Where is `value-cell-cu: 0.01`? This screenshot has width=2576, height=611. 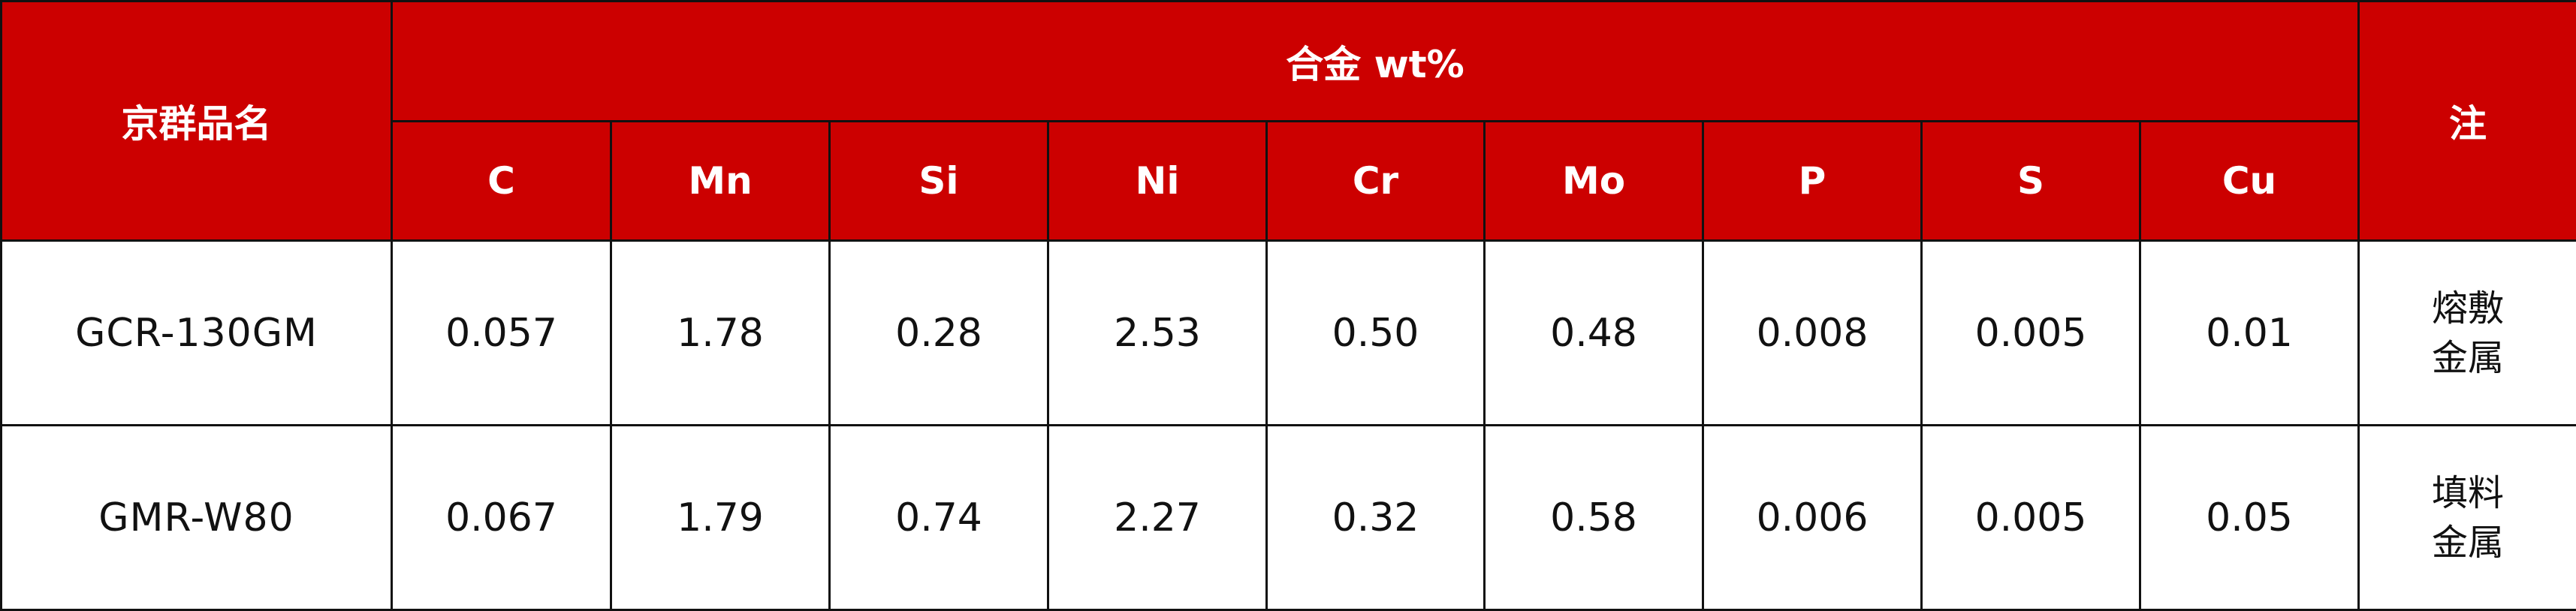 value-cell-cu: 0.01 is located at coordinates (2249, 333).